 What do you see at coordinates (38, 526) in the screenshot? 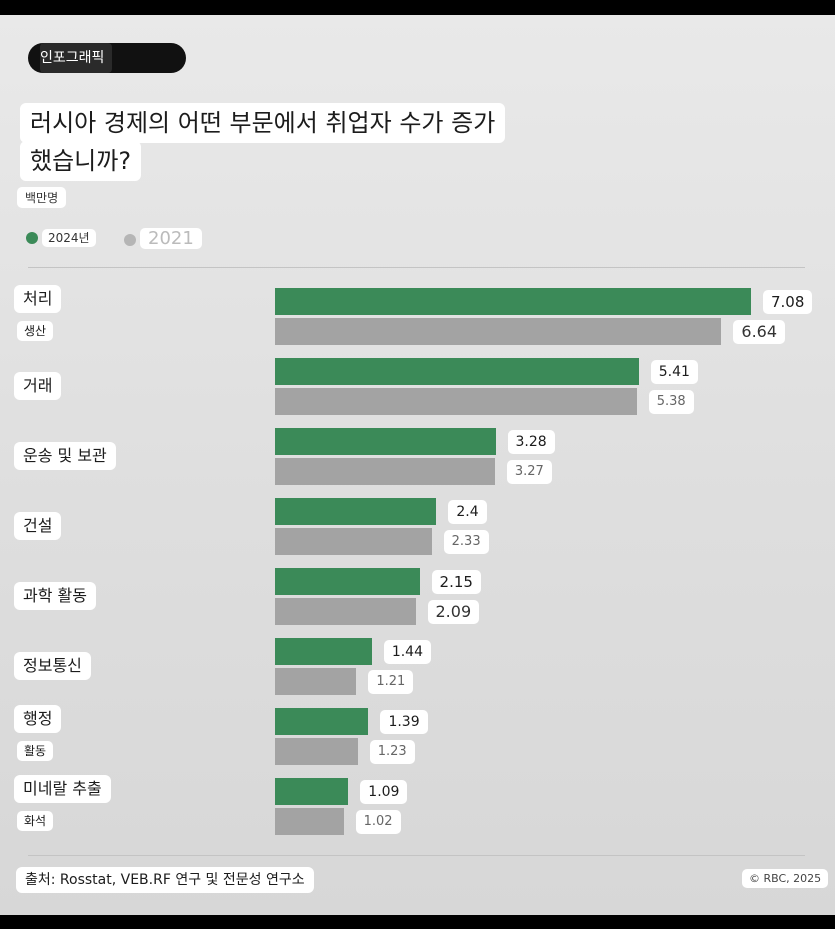
I see `category-label: 건설` at bounding box center [38, 526].